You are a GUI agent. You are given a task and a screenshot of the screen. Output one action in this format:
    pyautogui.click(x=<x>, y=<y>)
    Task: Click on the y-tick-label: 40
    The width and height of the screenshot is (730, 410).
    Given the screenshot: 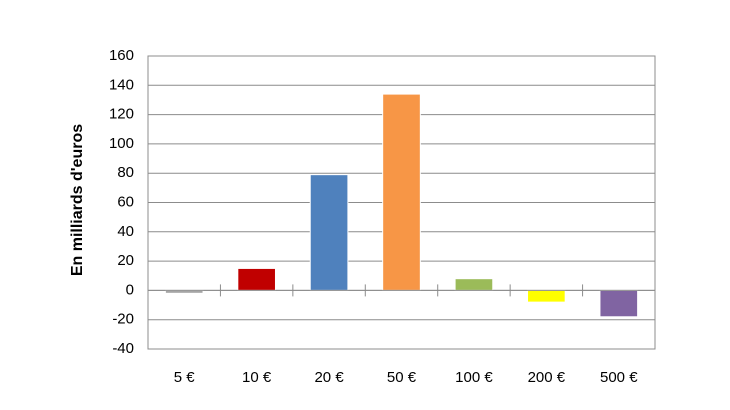 What is the action you would take?
    pyautogui.click(x=125, y=231)
    